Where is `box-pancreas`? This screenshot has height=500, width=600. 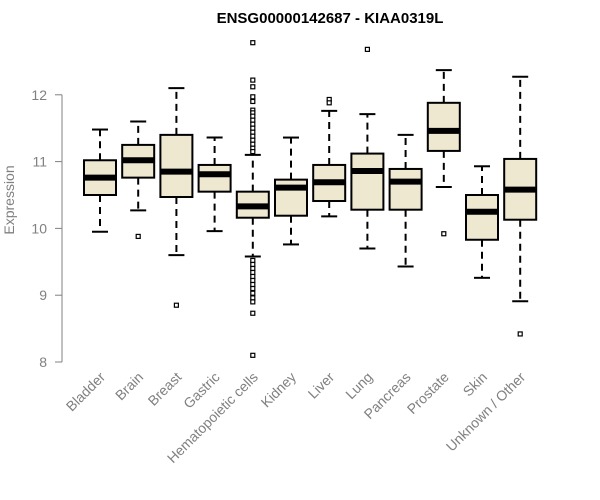 box-pancreas is located at coordinates (405, 200).